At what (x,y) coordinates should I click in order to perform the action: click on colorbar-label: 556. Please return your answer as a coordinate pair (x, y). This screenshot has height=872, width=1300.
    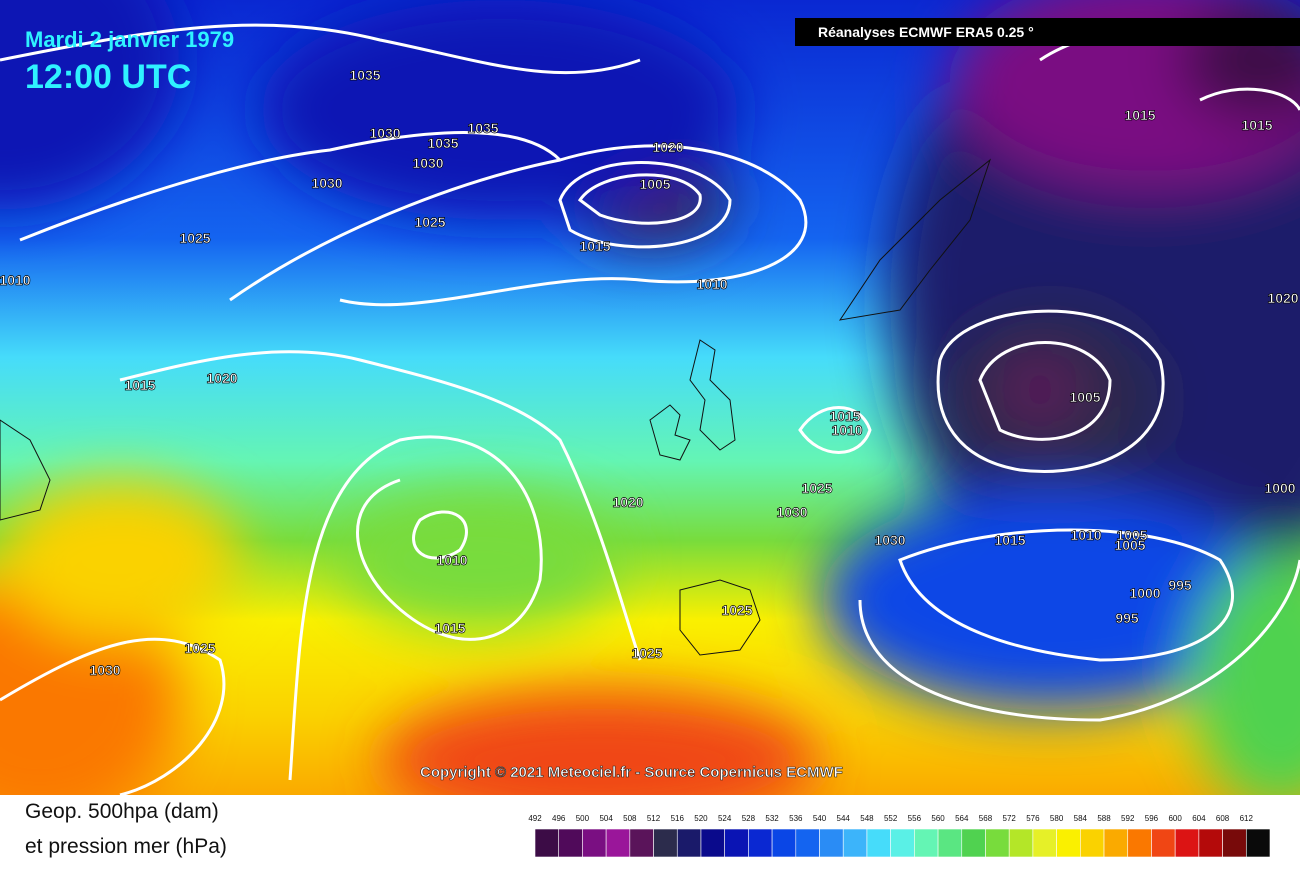
    Looking at the image, I should click on (915, 818).